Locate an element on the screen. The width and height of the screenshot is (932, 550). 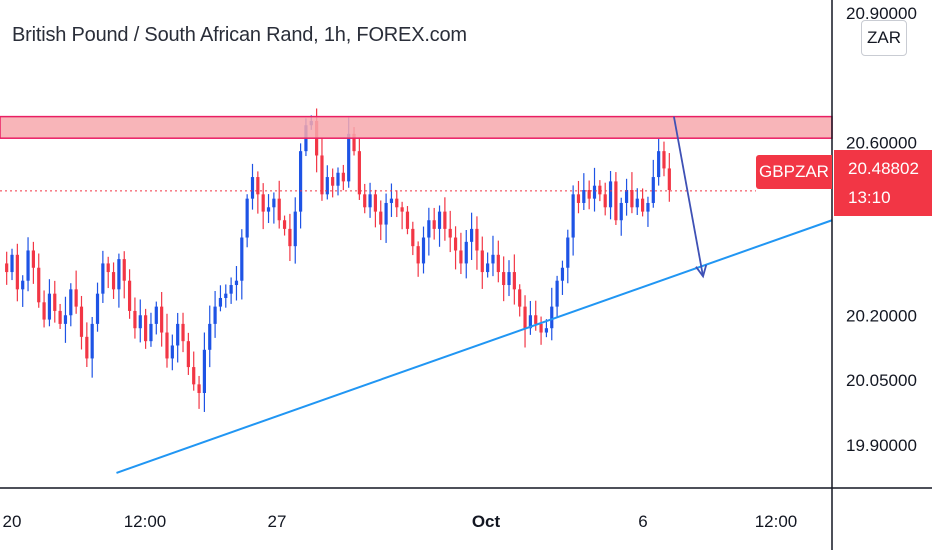
y-tick-label: 19.90000 is located at coordinates (881, 445).